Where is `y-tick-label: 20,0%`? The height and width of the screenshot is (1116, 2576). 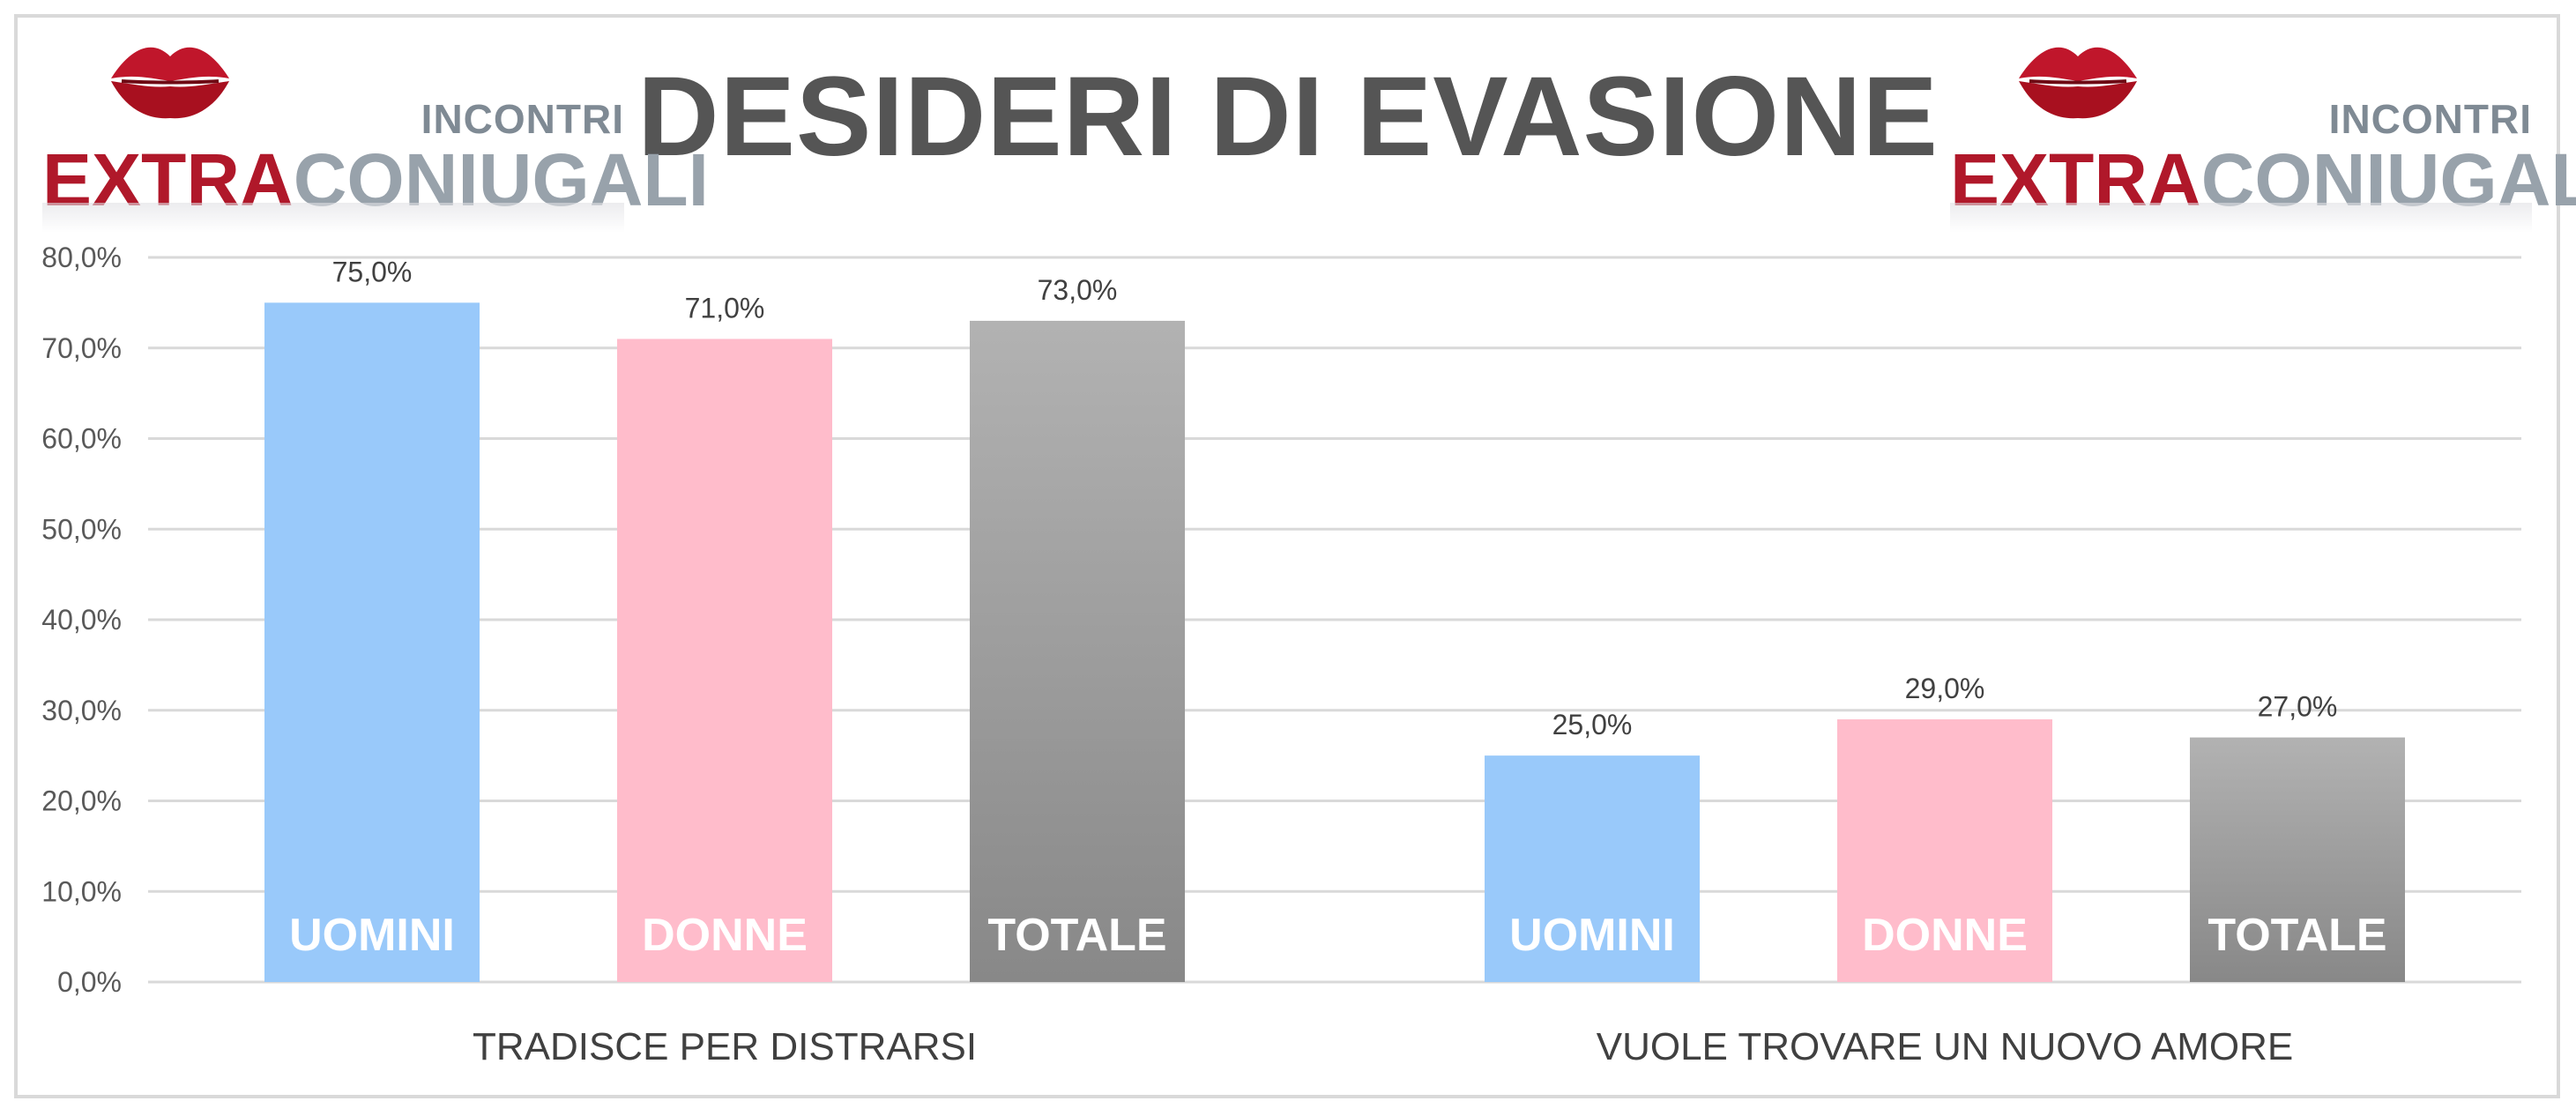 y-tick-label: 20,0% is located at coordinates (82, 801).